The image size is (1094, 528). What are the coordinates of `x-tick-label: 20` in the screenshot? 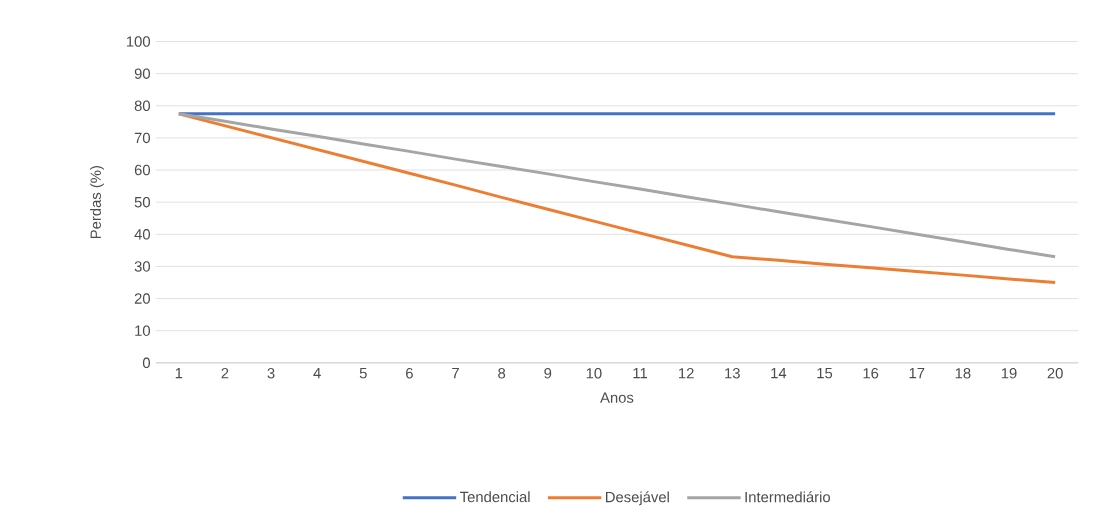 It's located at (1055, 373).